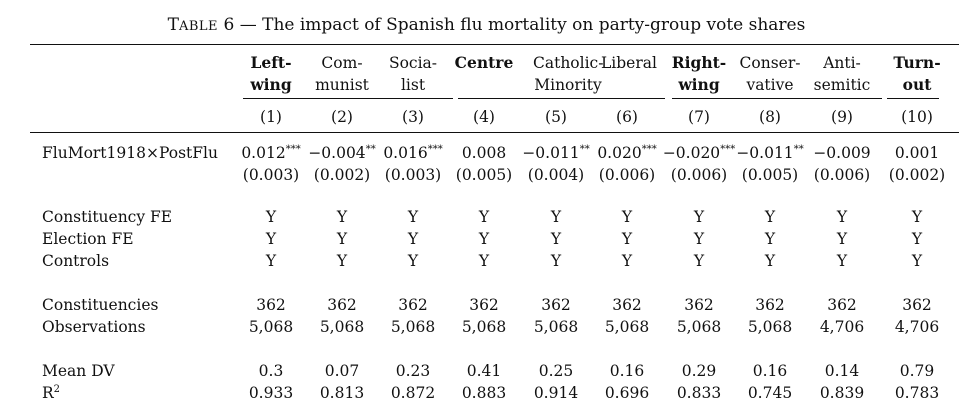 The height and width of the screenshot is (409, 973). Describe the element at coordinates (271, 175) in the screenshot. I see `se-col-1: (0.003)` at that location.